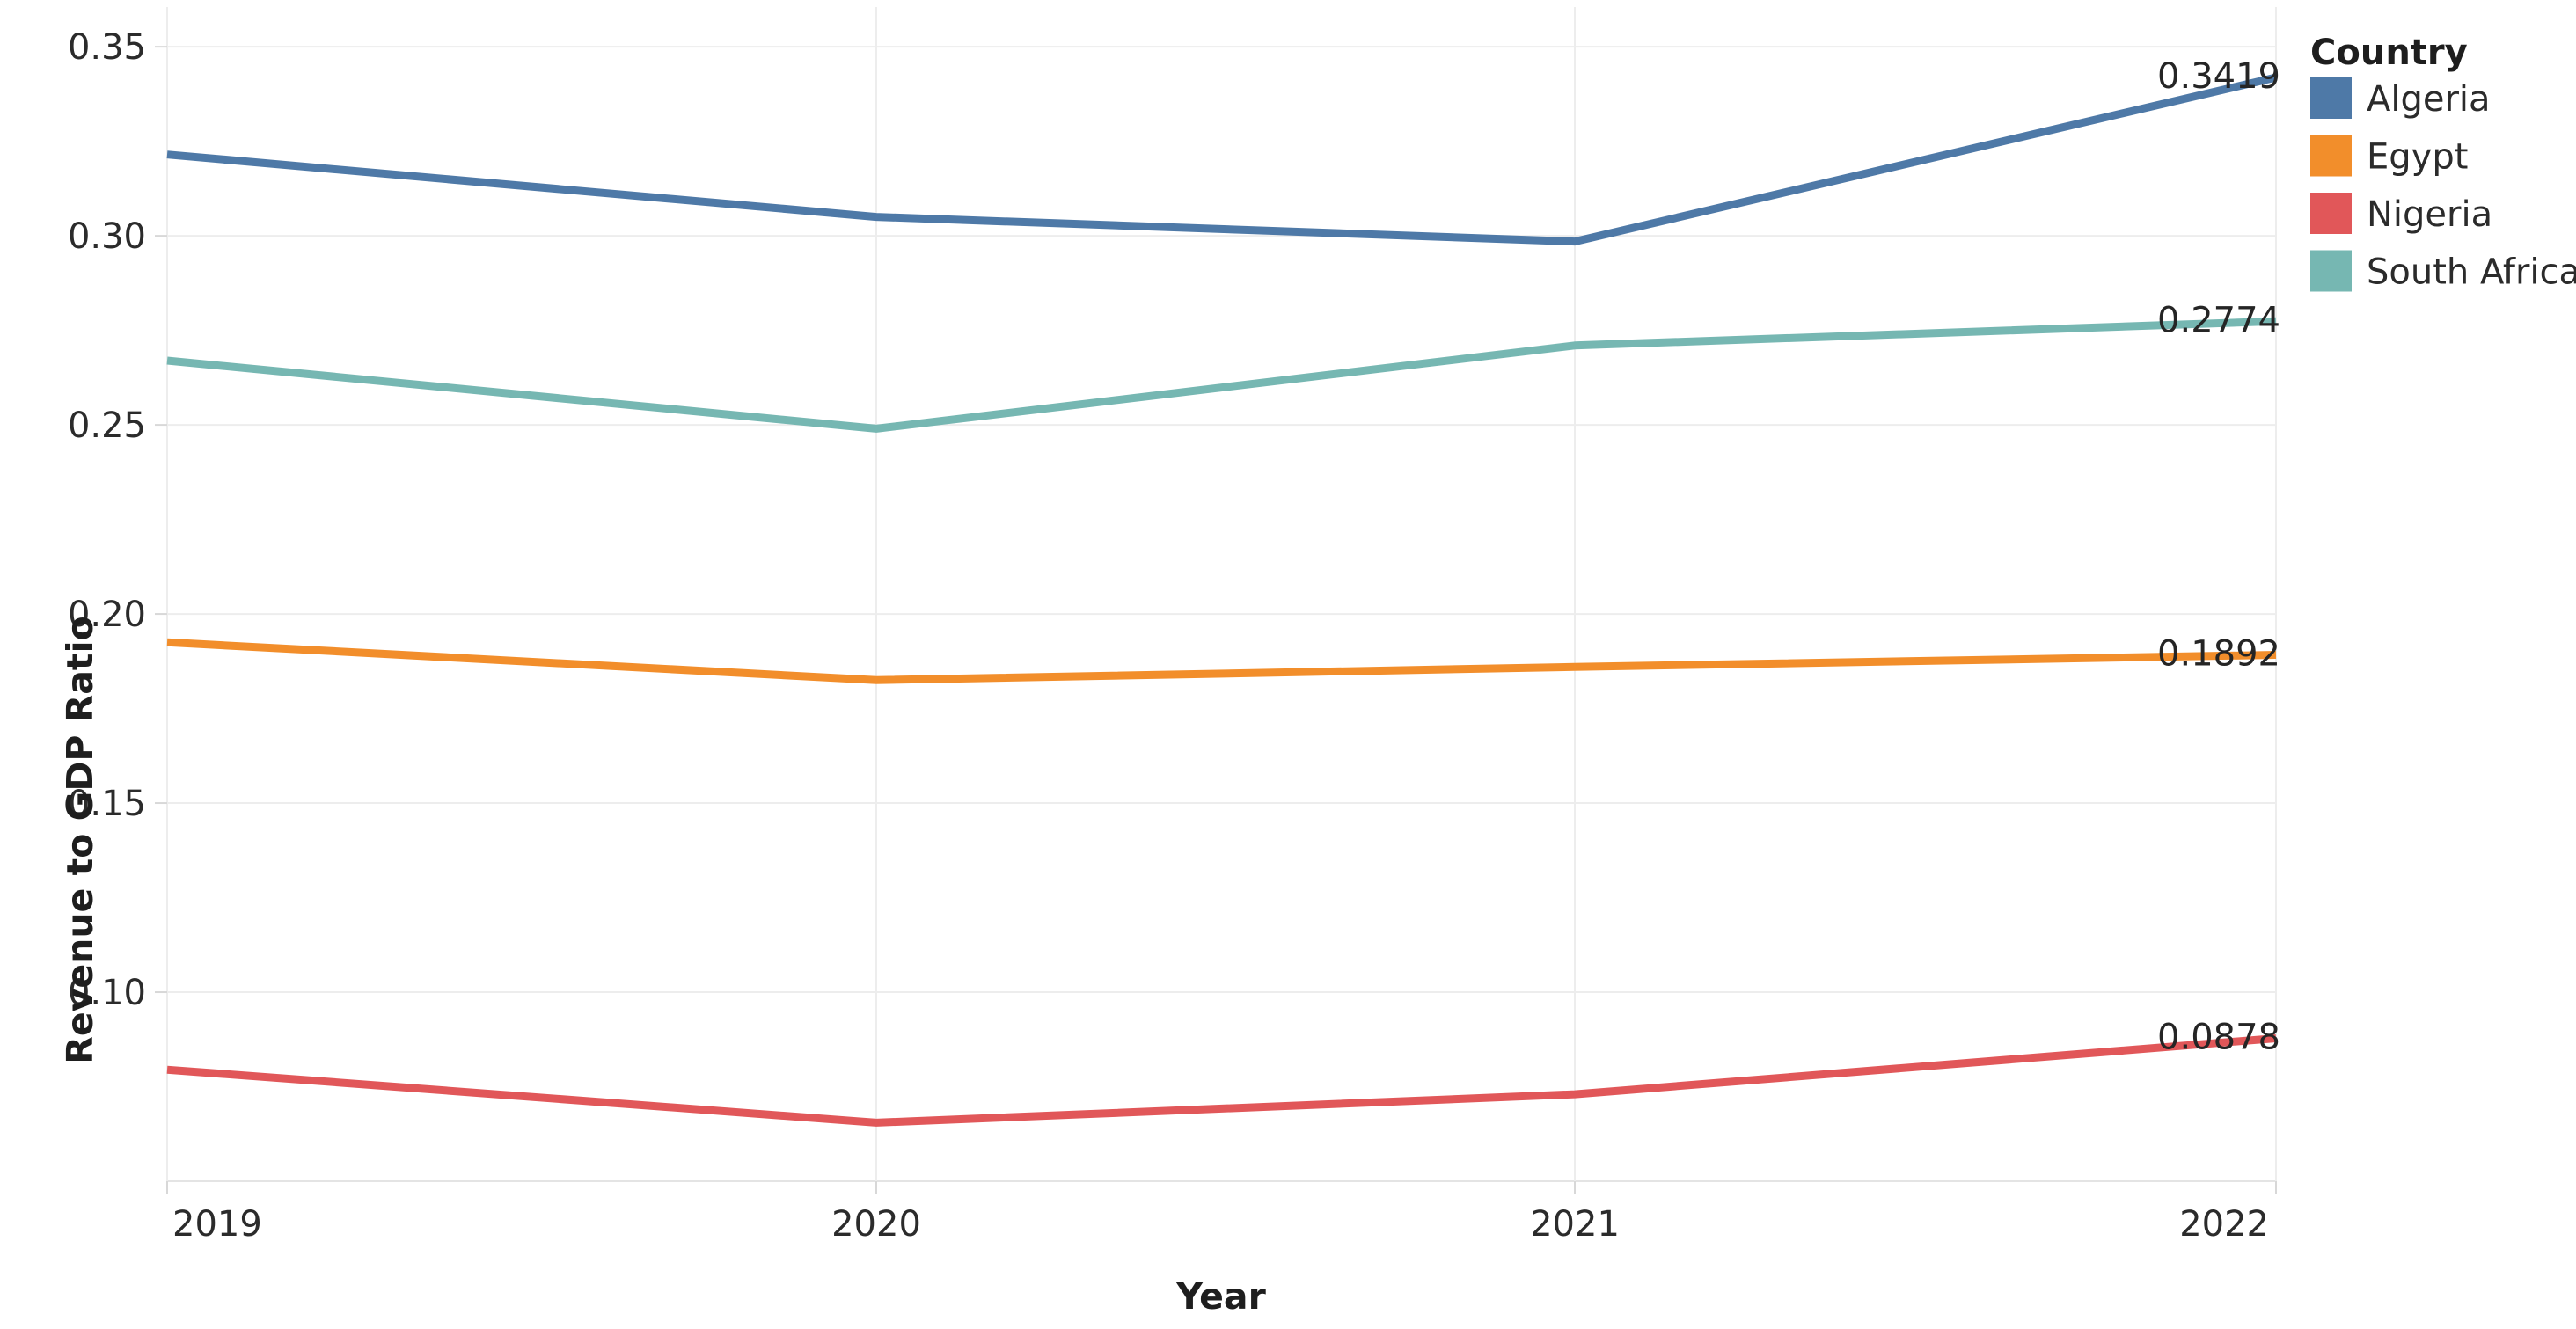  What do you see at coordinates (2429, 99) in the screenshot?
I see `legend-label-algeria: Algeria` at bounding box center [2429, 99].